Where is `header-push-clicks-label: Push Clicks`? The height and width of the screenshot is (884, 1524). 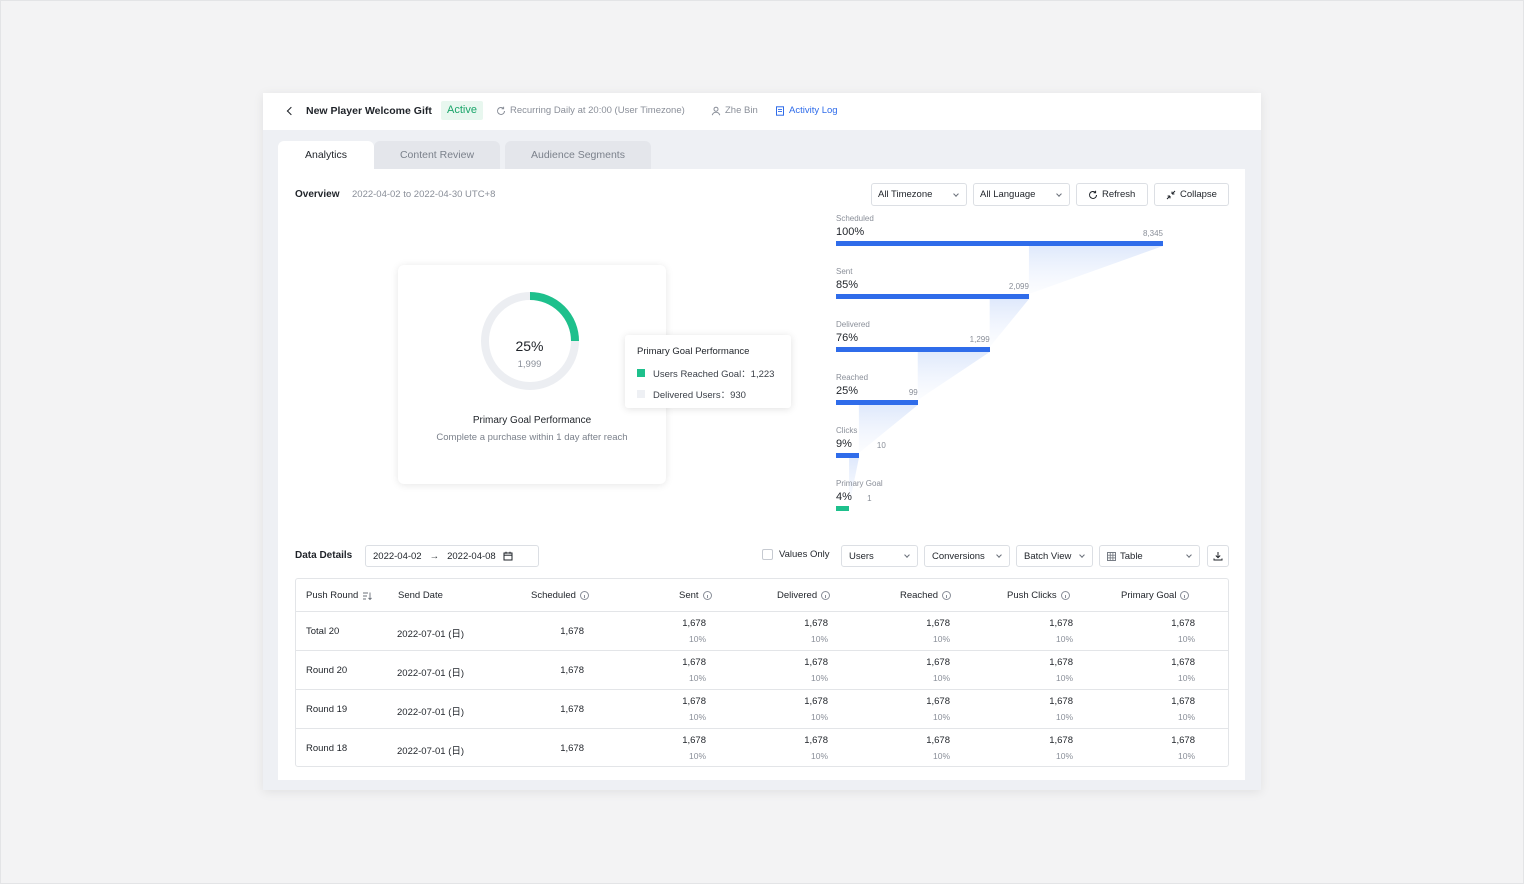 header-push-clicks-label: Push Clicks is located at coordinates (1032, 595).